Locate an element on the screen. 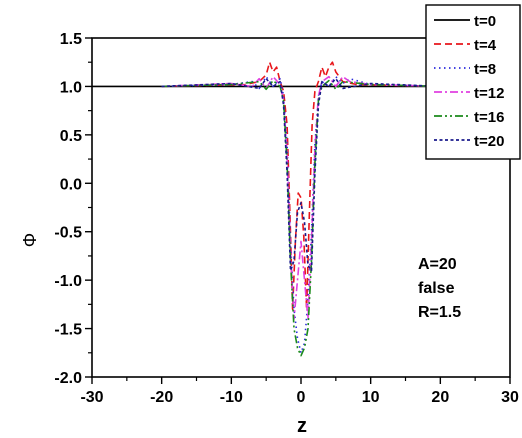  y-tick-label: 1.0 is located at coordinates (71, 87).